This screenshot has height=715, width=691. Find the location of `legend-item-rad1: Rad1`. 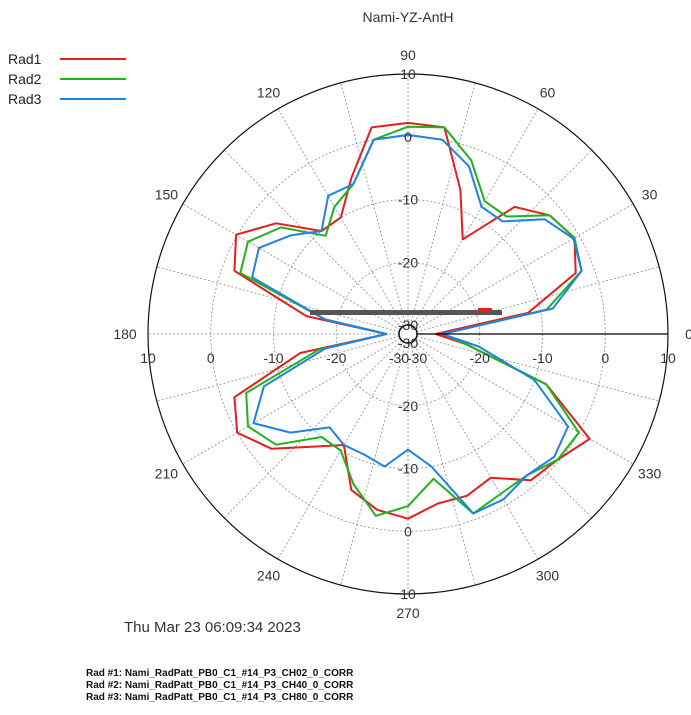

legend-item-rad1: Rad1 is located at coordinates (67, 59).